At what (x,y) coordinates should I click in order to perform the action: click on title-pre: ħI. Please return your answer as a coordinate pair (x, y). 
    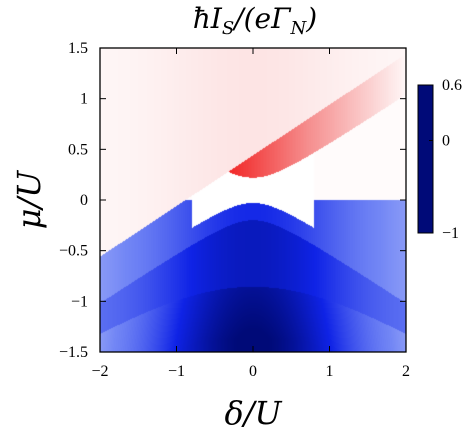
    Looking at the image, I should click on (208, 18).